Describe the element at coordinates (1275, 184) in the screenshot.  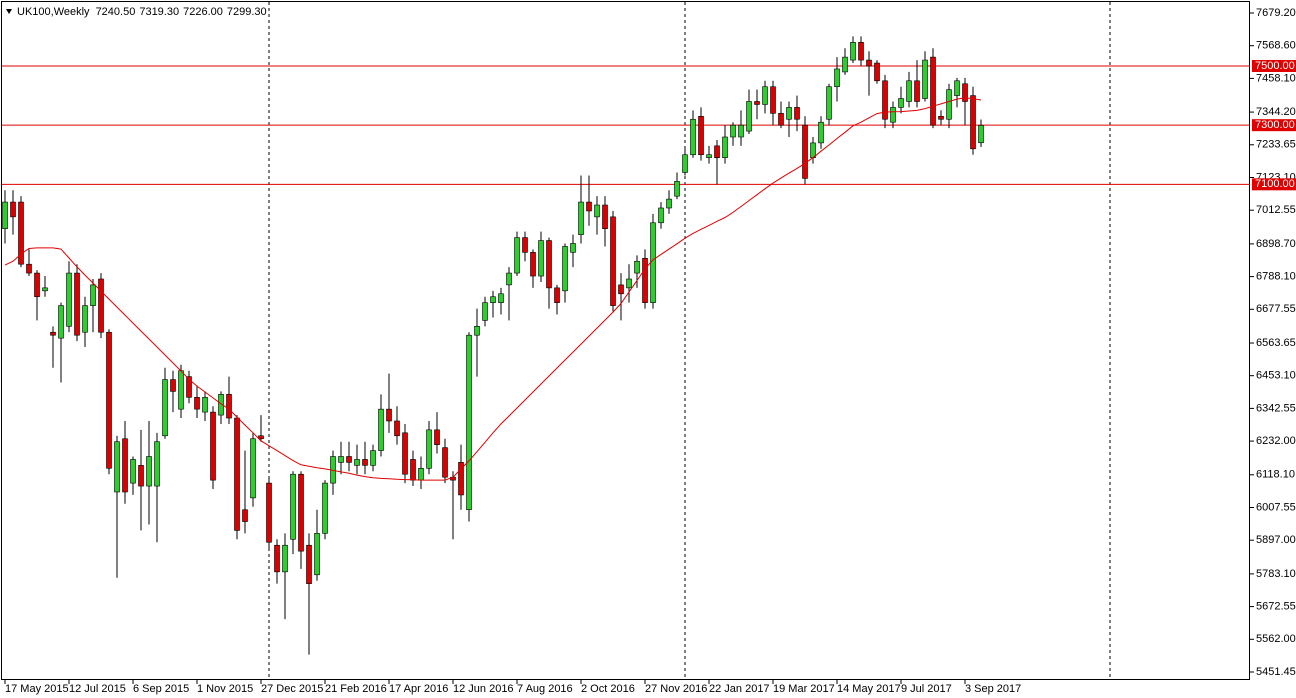
I see `level-label: 7100.00` at that location.